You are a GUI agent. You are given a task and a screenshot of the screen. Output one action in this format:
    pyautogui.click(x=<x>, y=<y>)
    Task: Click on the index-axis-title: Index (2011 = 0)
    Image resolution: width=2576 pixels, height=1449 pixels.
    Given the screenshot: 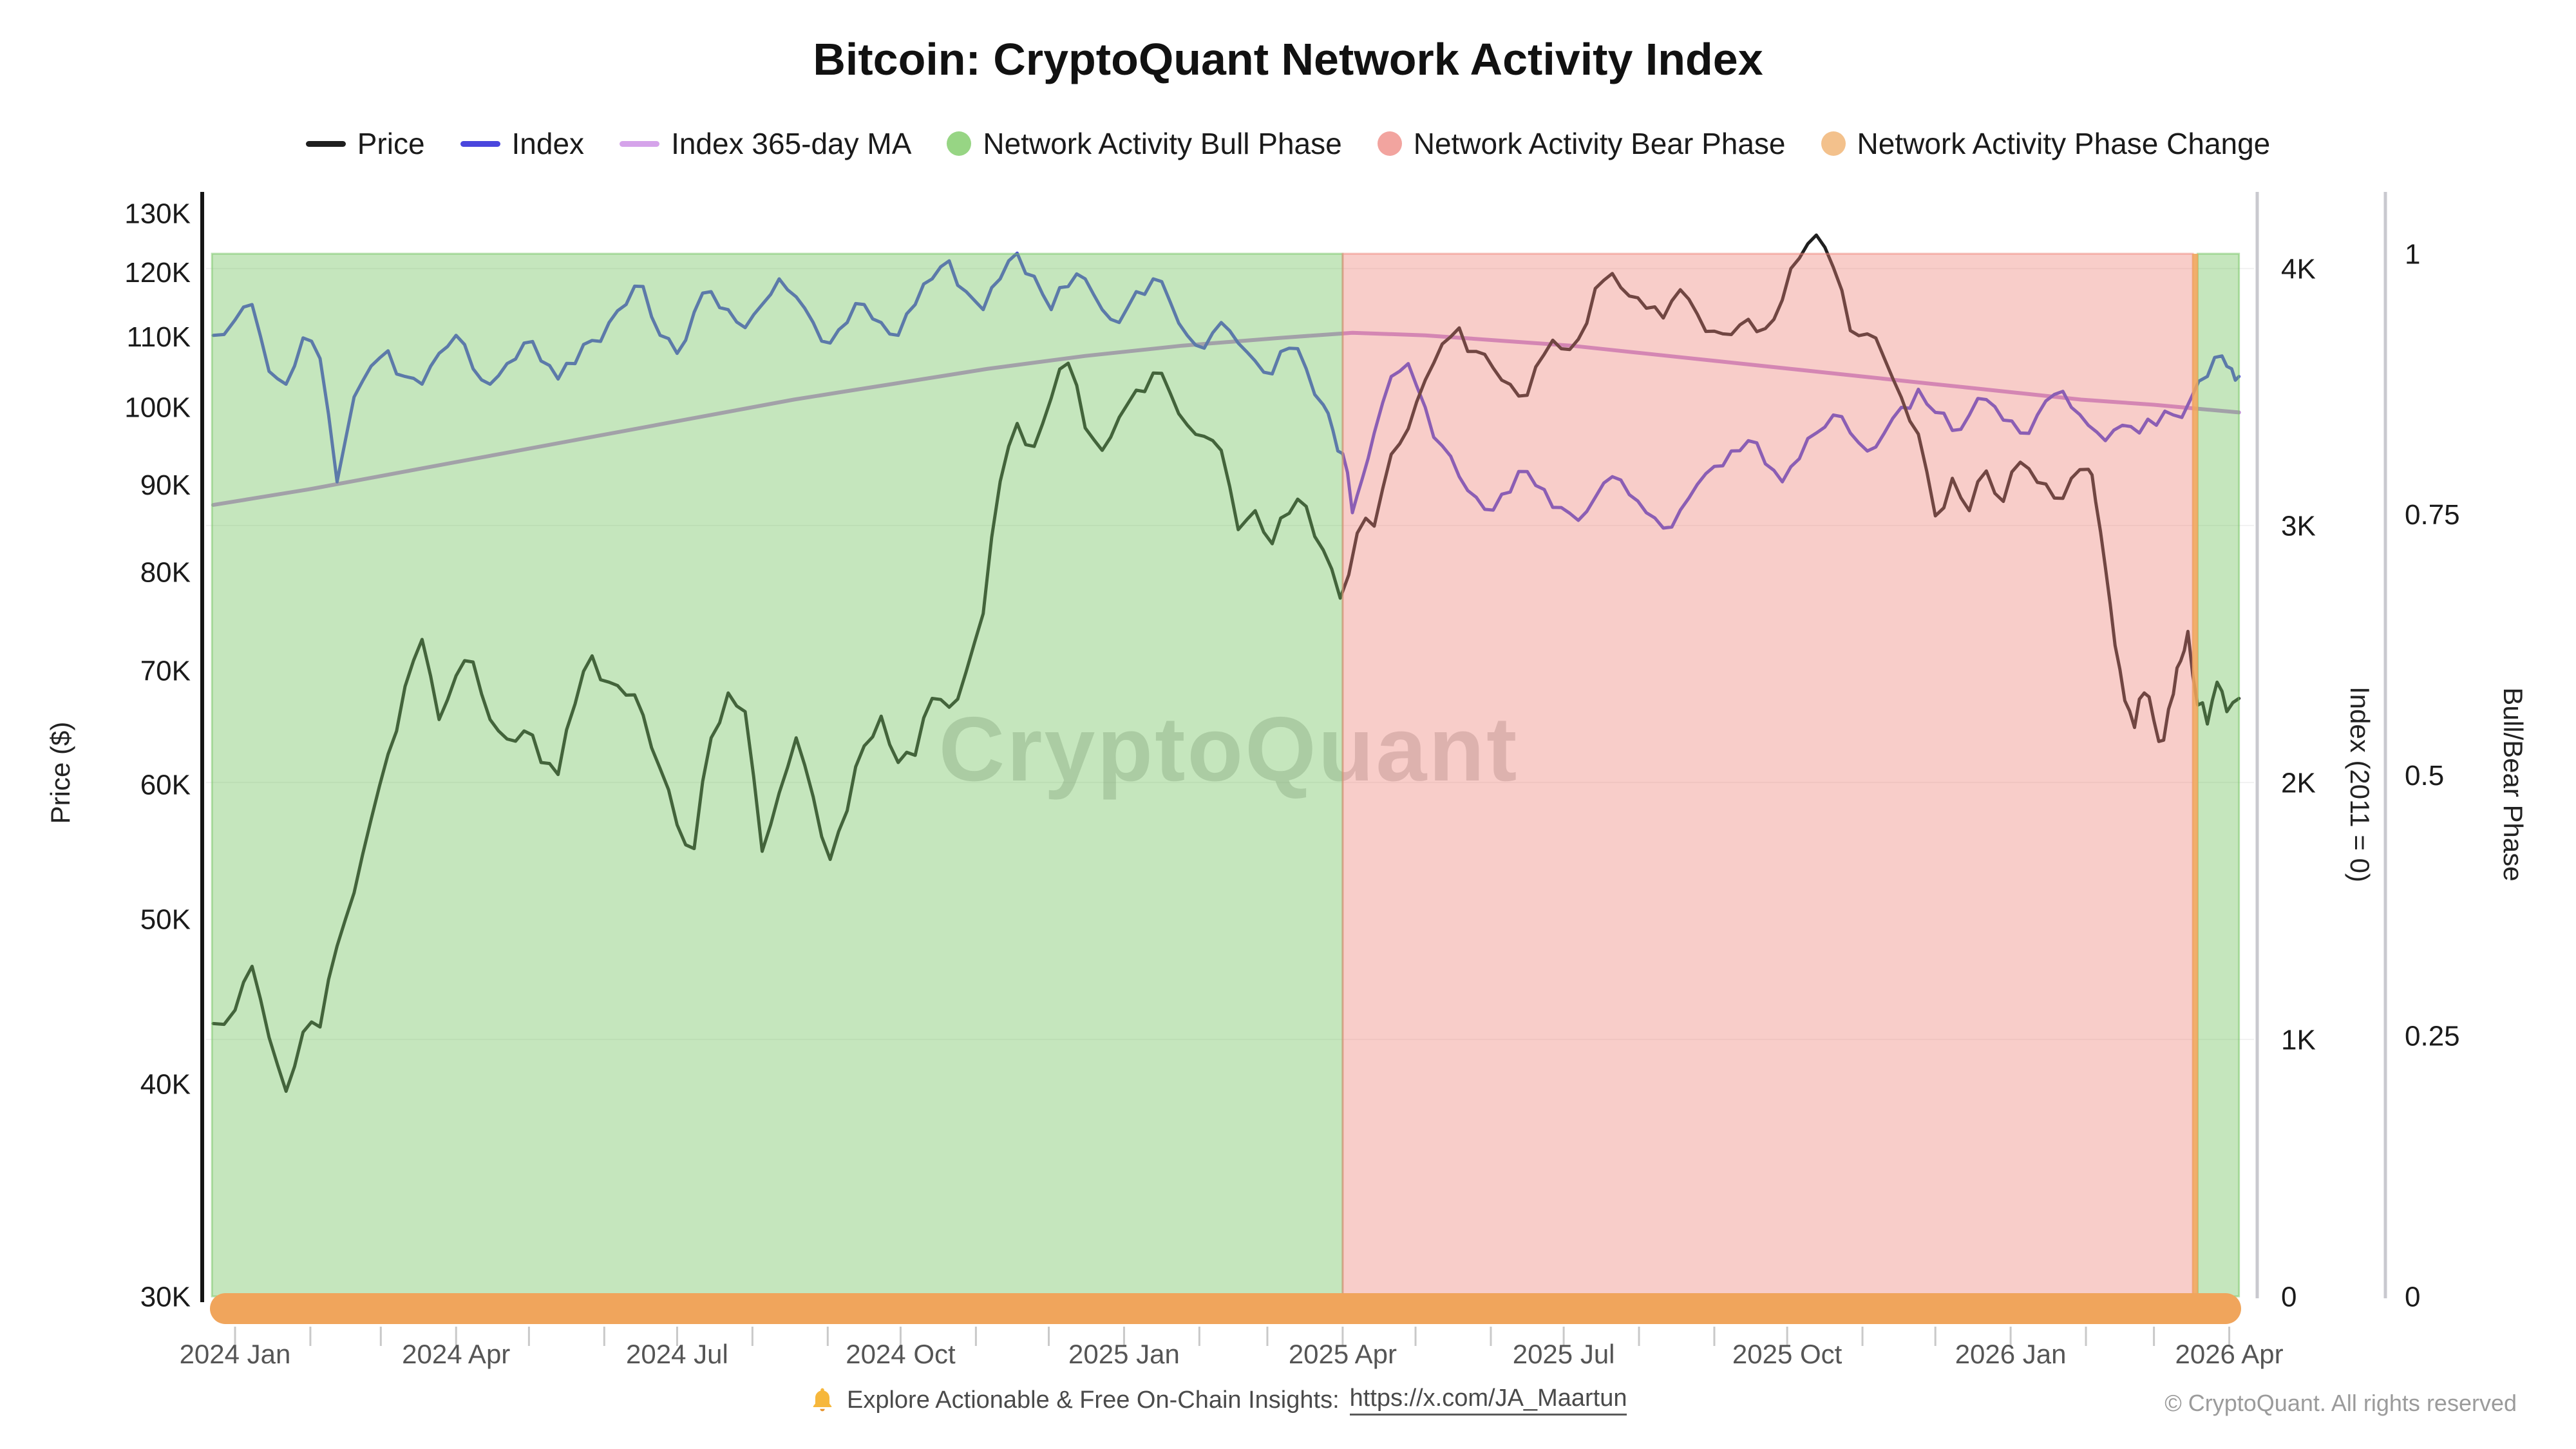 What is the action you would take?
    pyautogui.click(x=2360, y=784)
    